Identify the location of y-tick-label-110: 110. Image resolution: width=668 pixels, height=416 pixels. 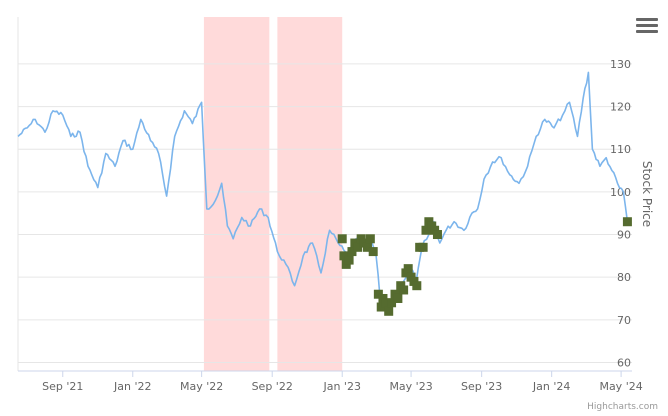
(620, 149).